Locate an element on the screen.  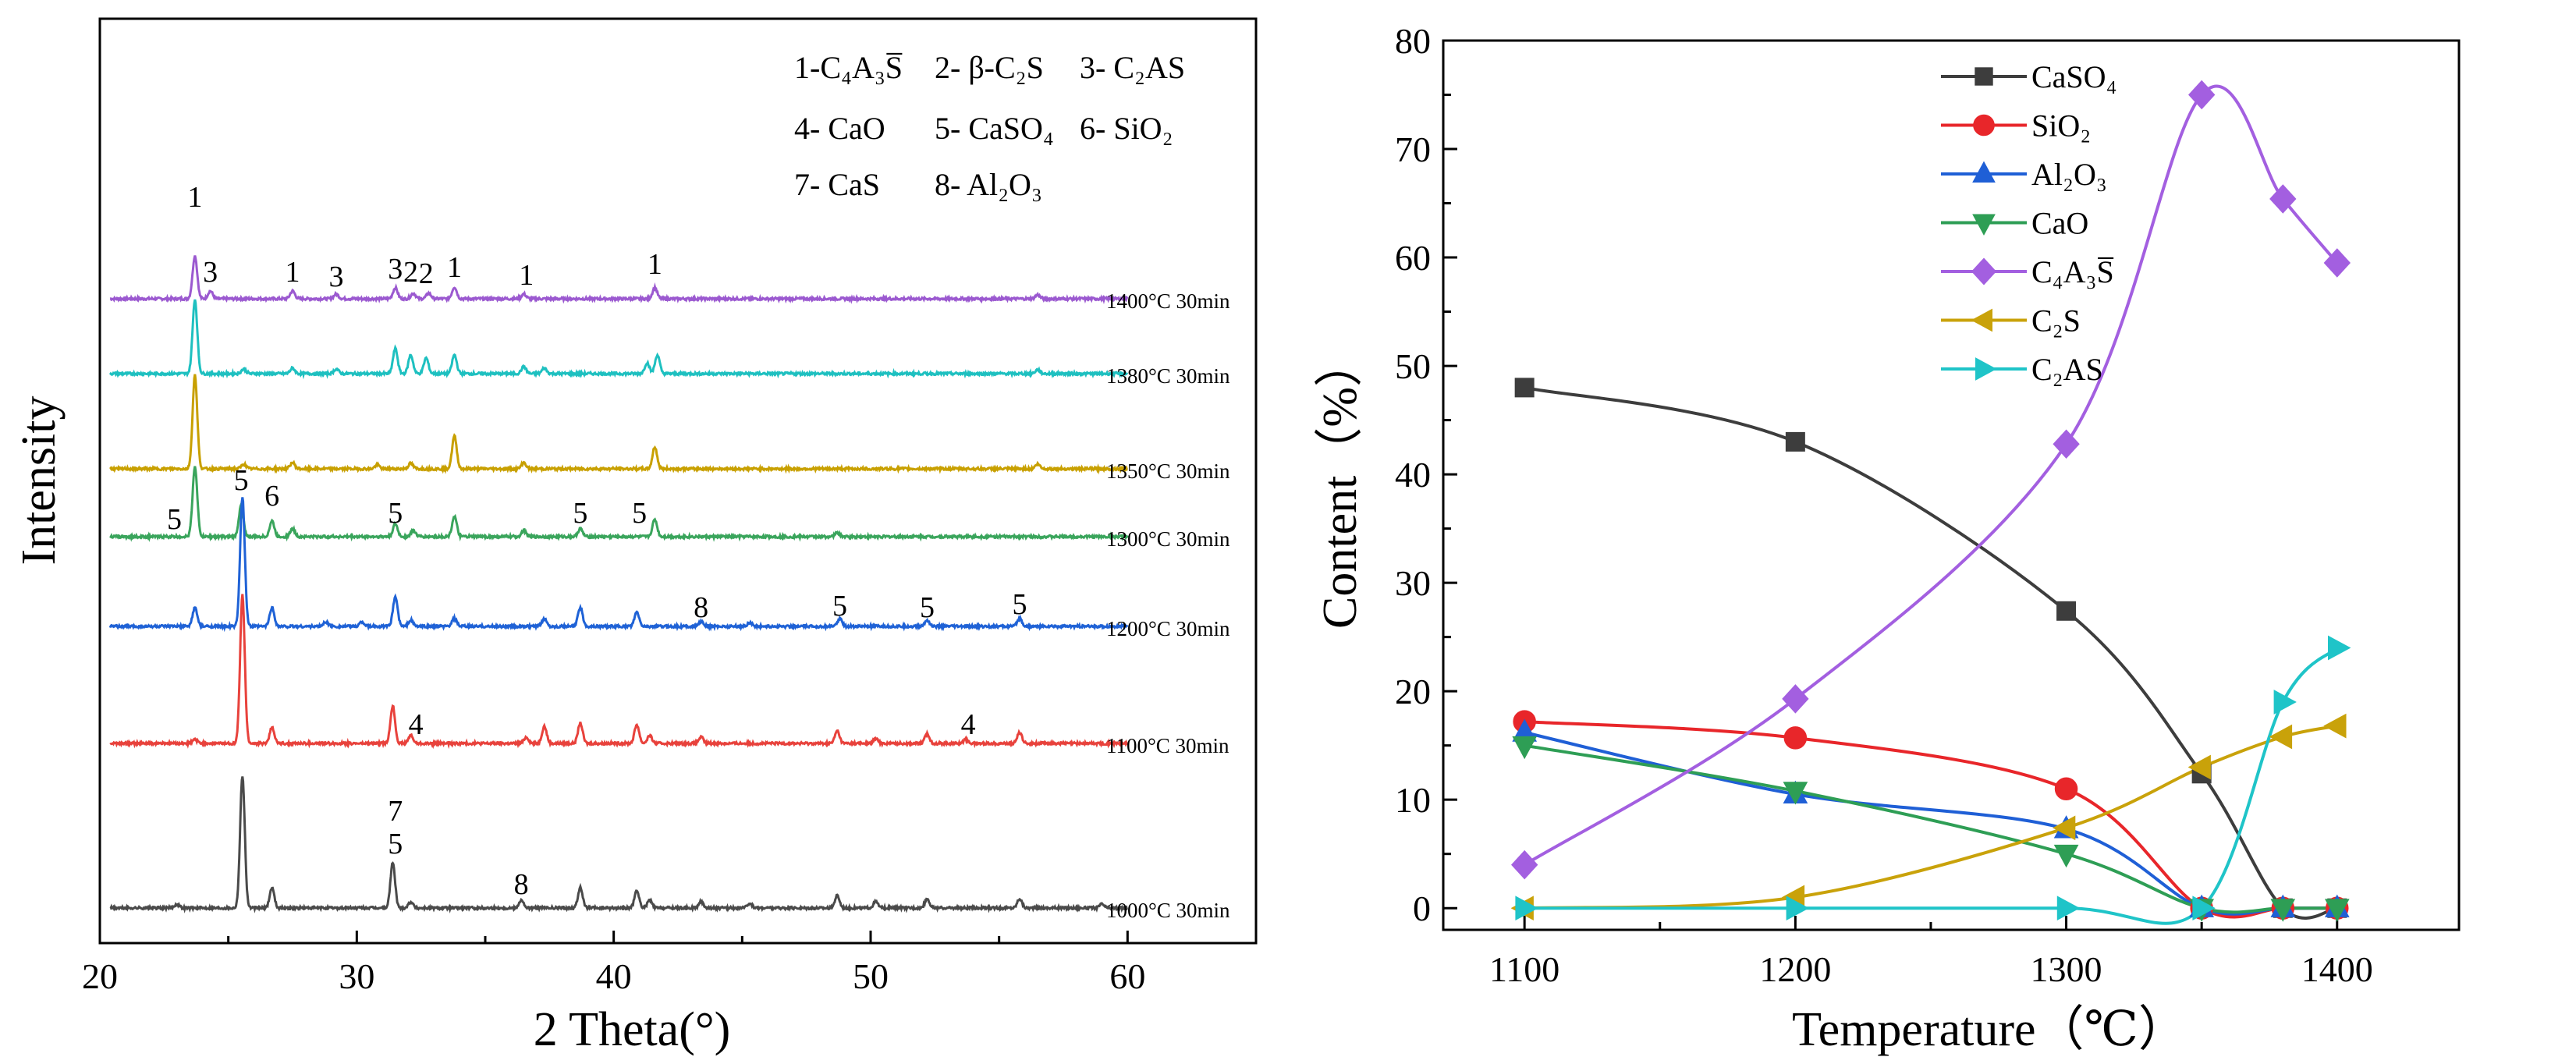
content-x-tick-label: 1400 is located at coordinates (2337, 969).